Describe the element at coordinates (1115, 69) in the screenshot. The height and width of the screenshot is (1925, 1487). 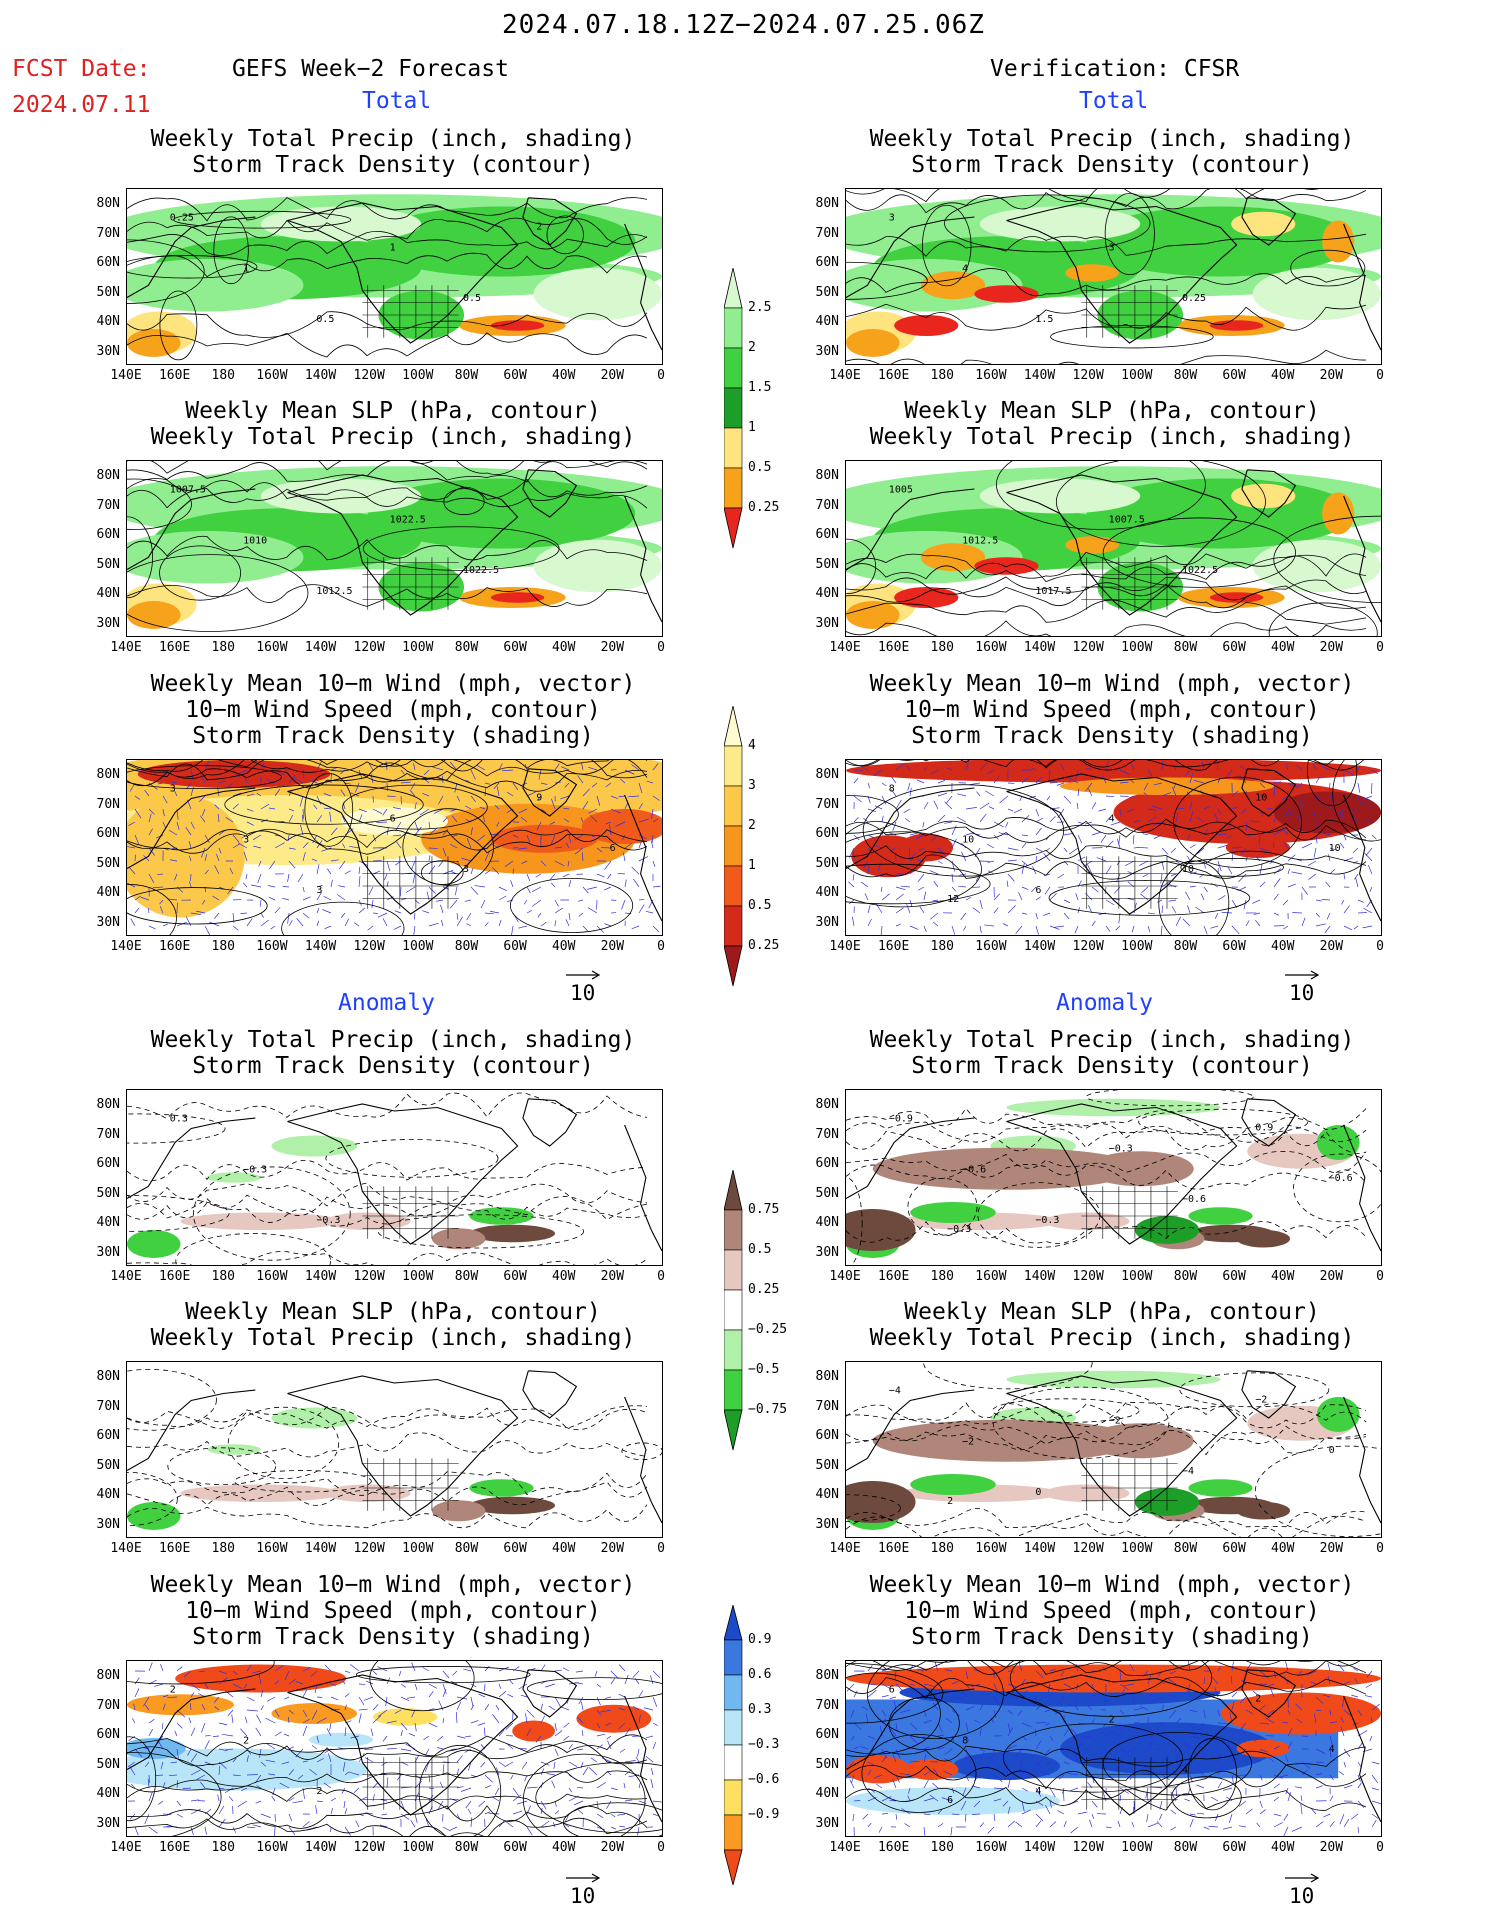
I see `right-column-title: Verification: CFSR` at that location.